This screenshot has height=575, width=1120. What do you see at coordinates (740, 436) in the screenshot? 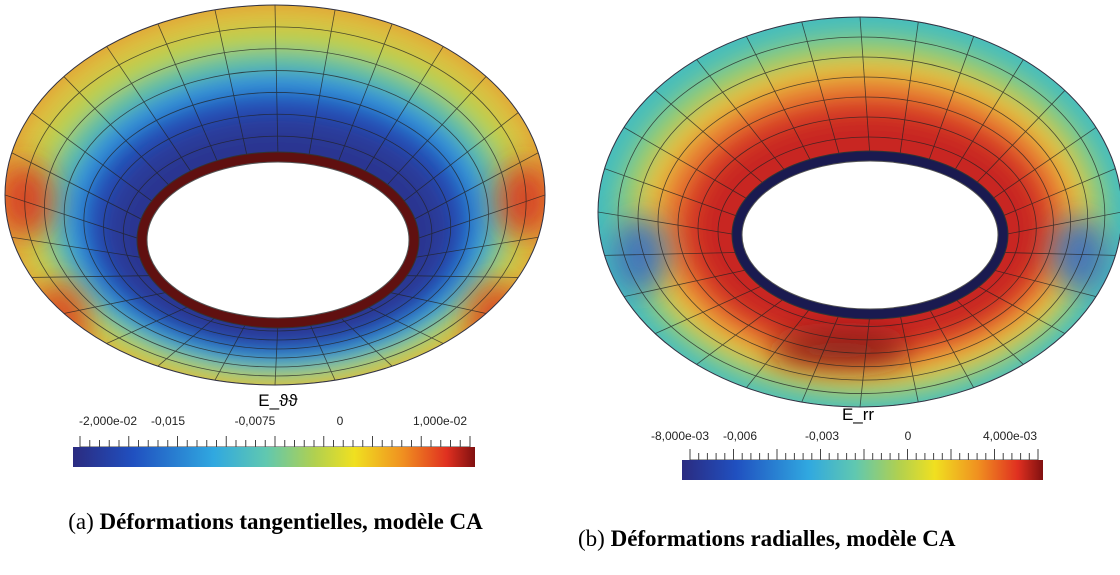
I see `colorbar-tick-label: -0,006` at bounding box center [740, 436].